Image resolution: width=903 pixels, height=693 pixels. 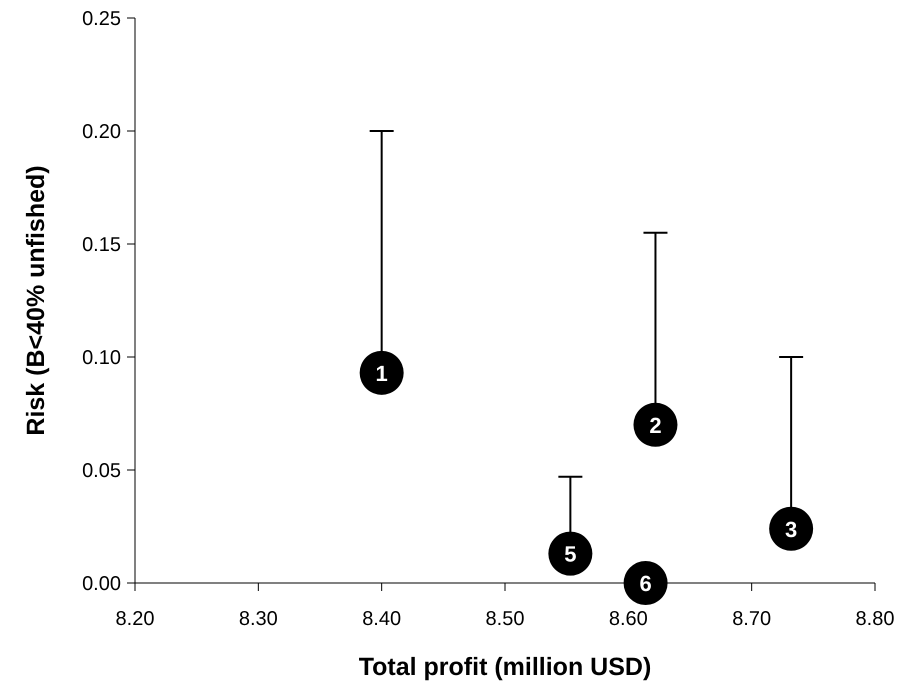 What do you see at coordinates (505, 619) in the screenshot?
I see `x-tick-label: 8.50` at bounding box center [505, 619].